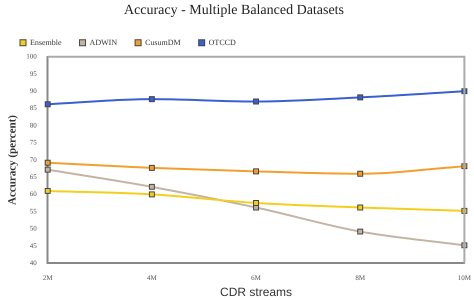 The image size is (474, 300). Describe the element at coordinates (234, 10) in the screenshot. I see `chart-title: Accuracy - Multiple Balanced Datasets` at that location.